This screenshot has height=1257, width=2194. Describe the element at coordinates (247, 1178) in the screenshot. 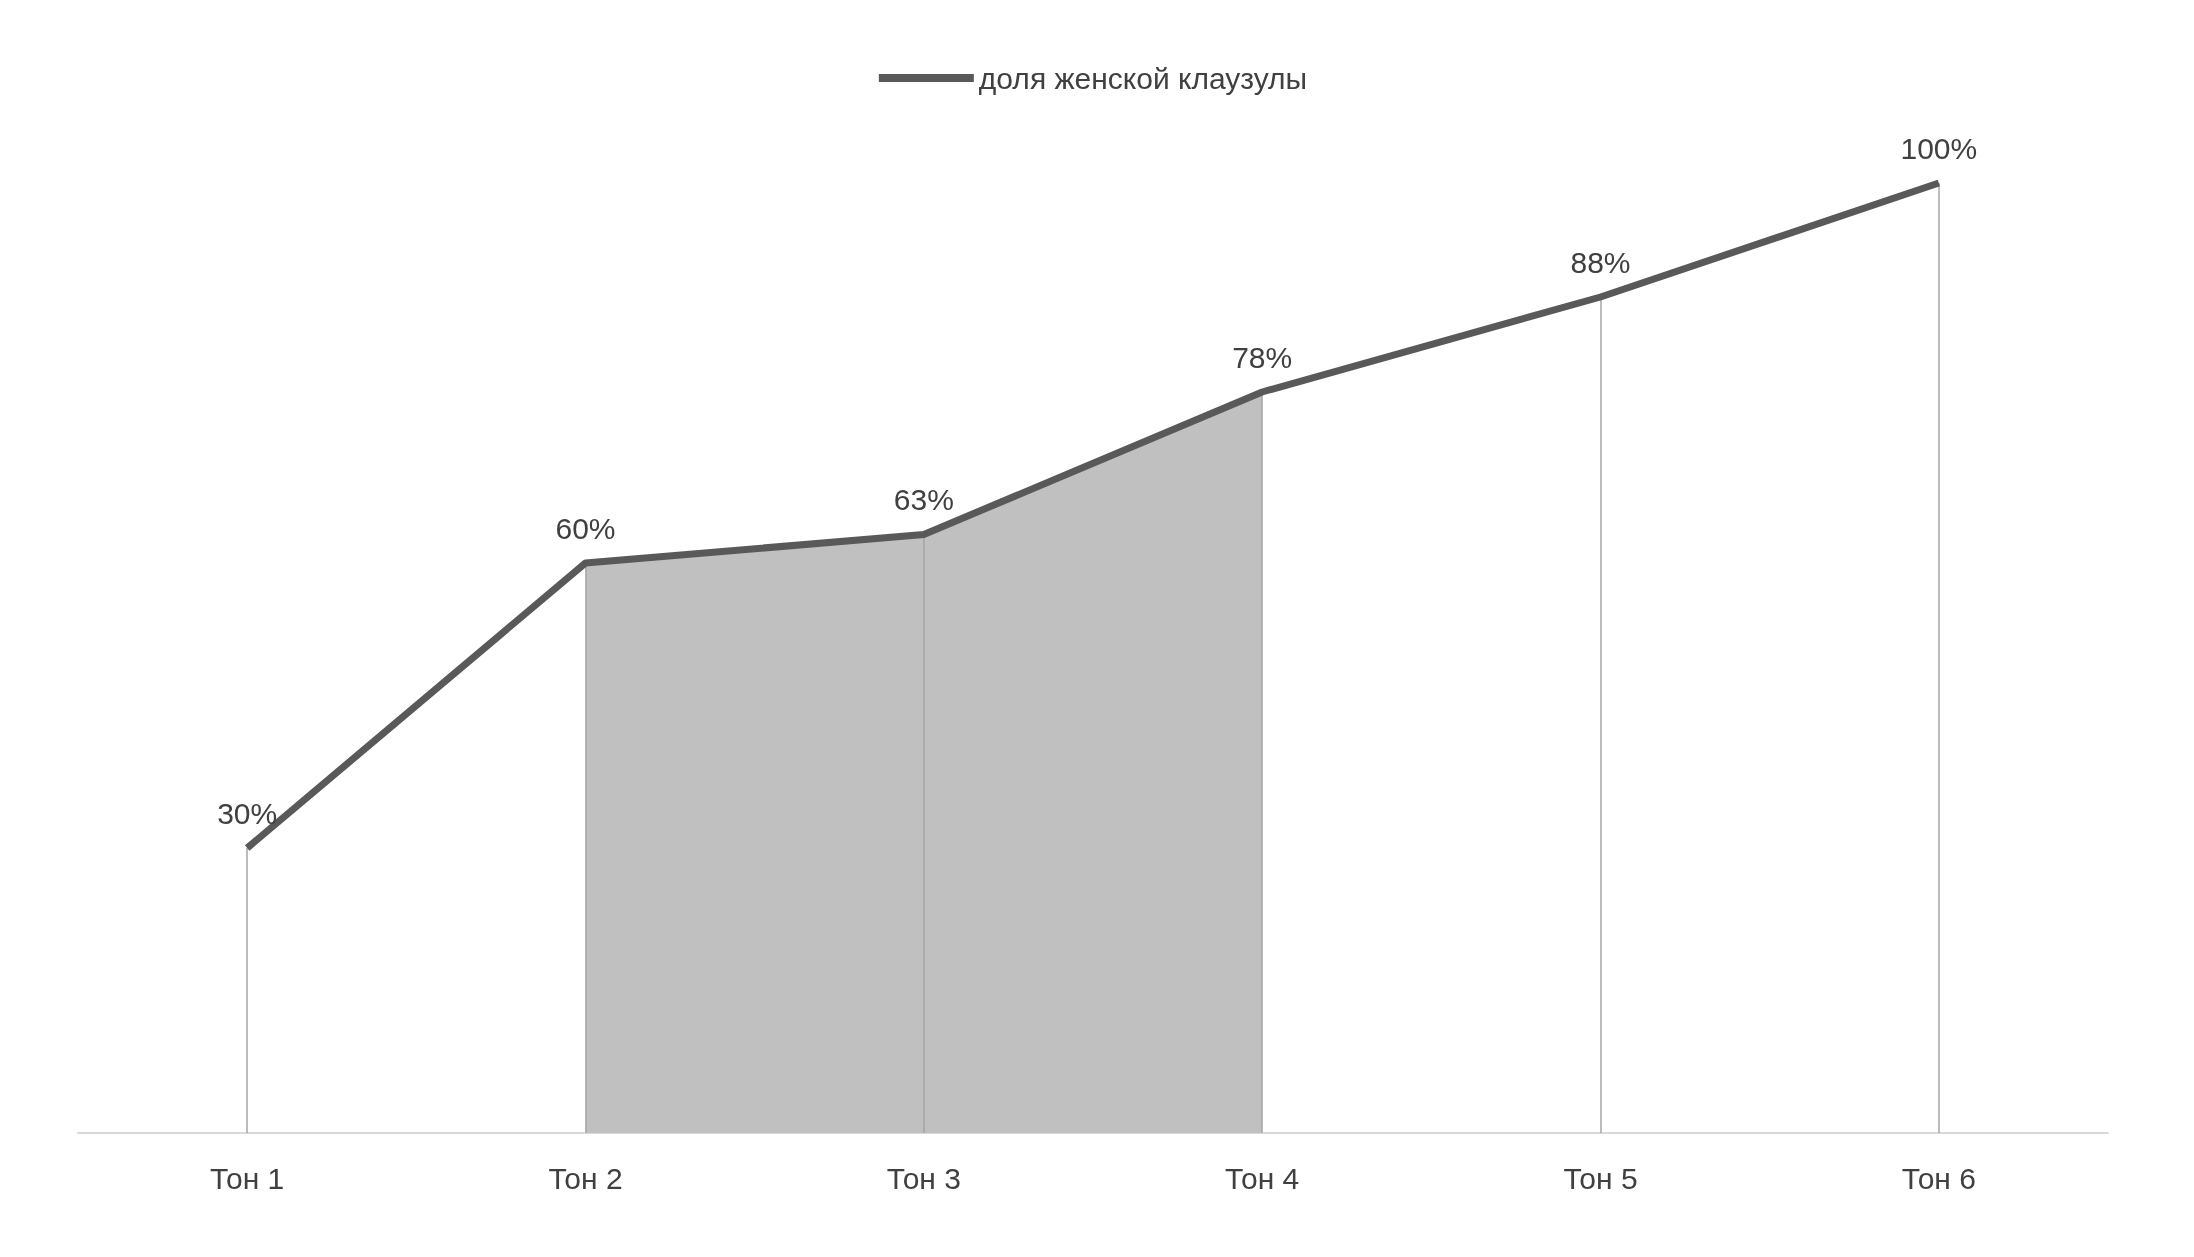

I see `x-tick-label: Тон 1` at that location.